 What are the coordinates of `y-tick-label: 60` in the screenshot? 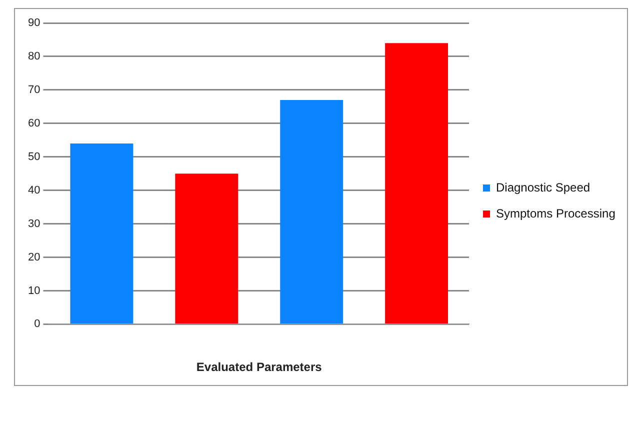 It's located at (34, 123).